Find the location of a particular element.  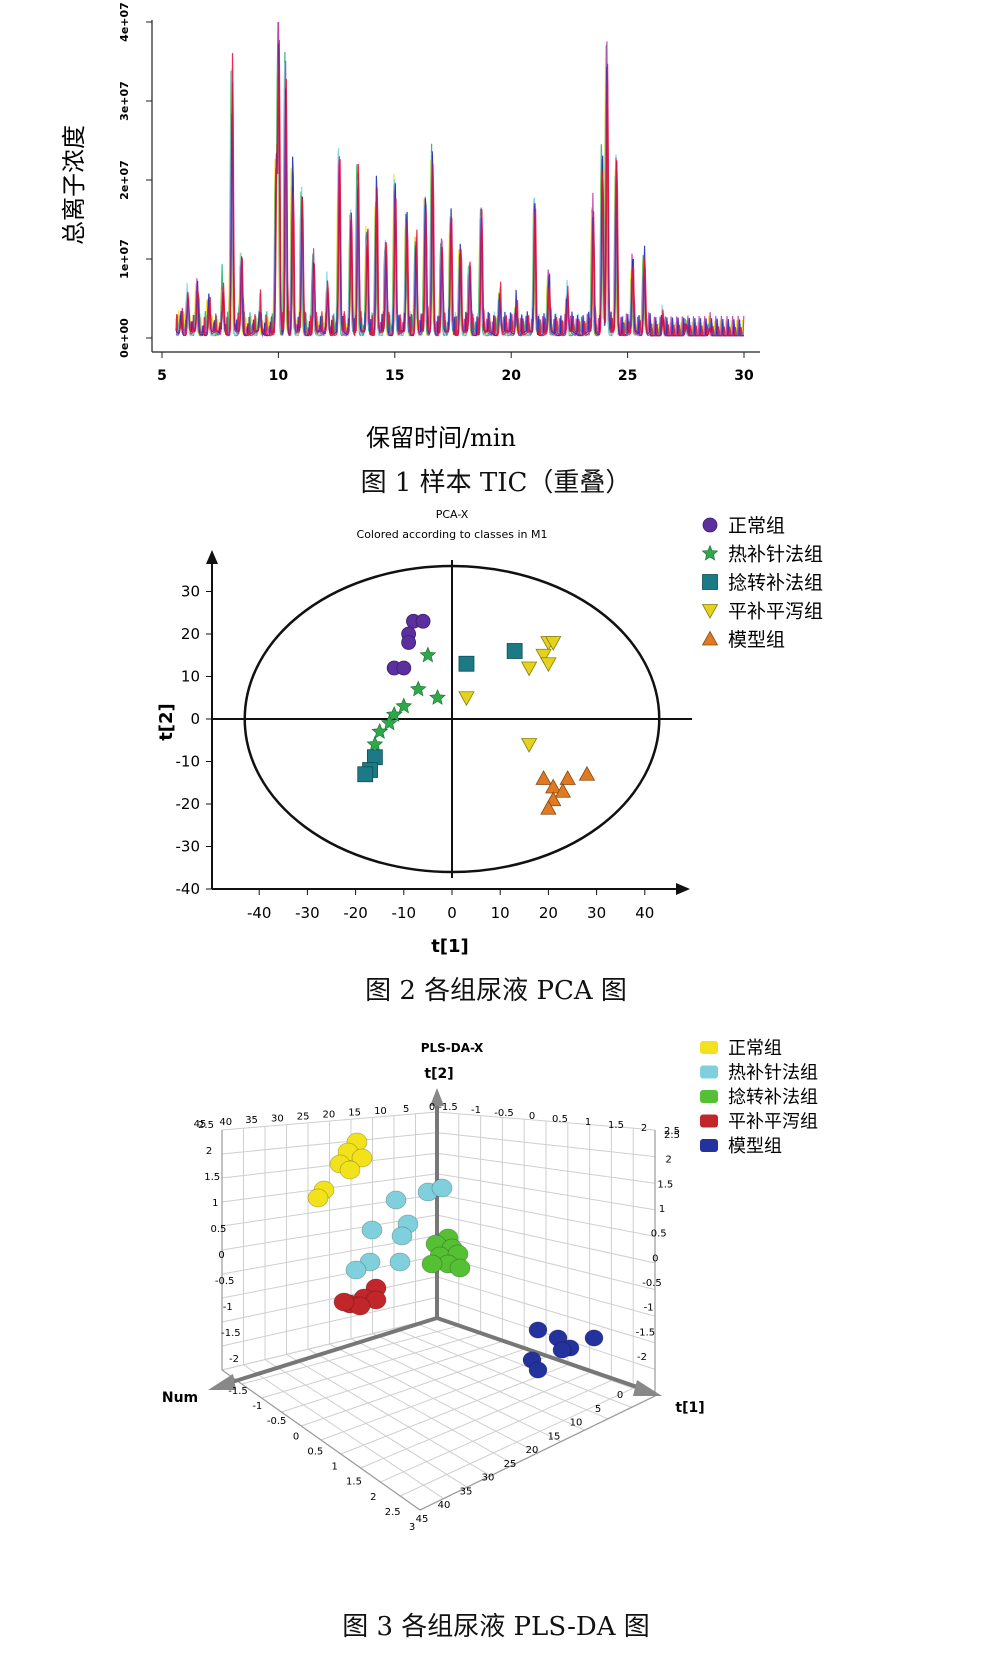

legend-label: 平补平泻组 is located at coordinates (773, 1122).